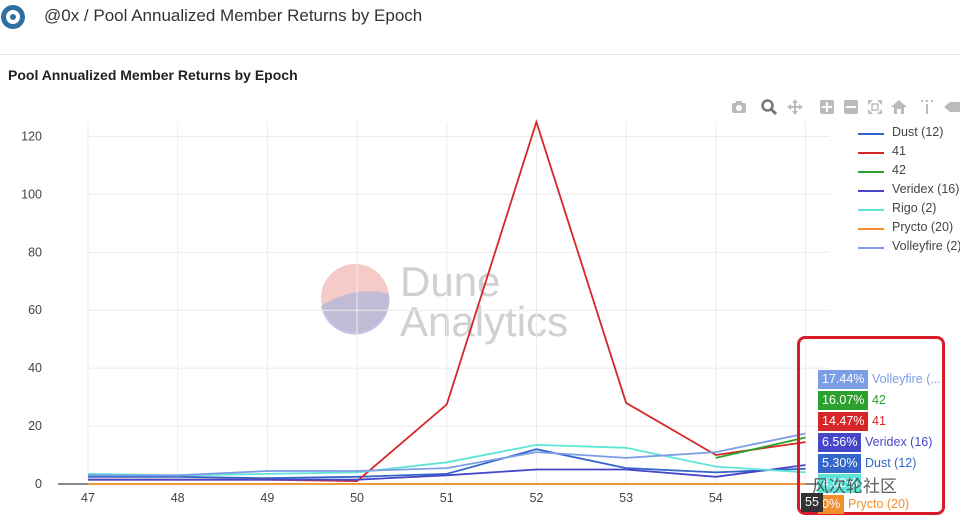 The width and height of the screenshot is (960, 526). Describe the element at coordinates (879, 504) in the screenshot. I see `hover-label-series: Prycto (20)` at that location.